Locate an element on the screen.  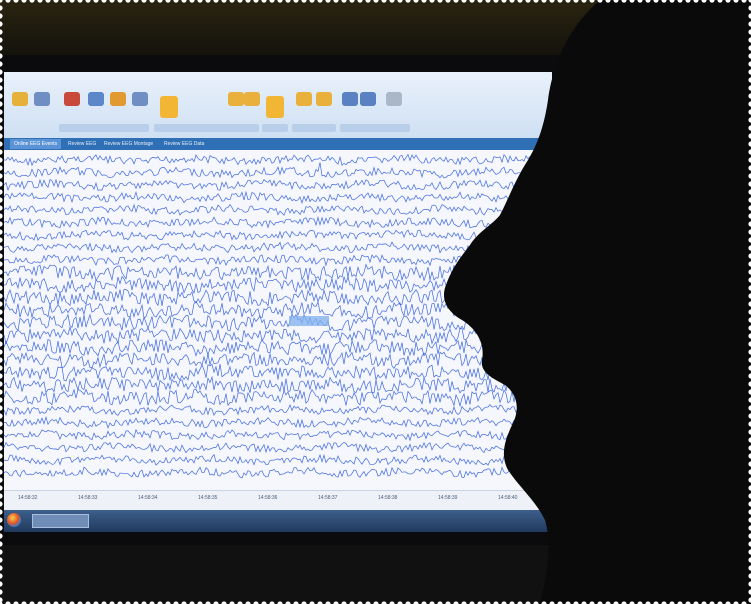
ribbon-group-scroll is located at coordinates (314, 128).